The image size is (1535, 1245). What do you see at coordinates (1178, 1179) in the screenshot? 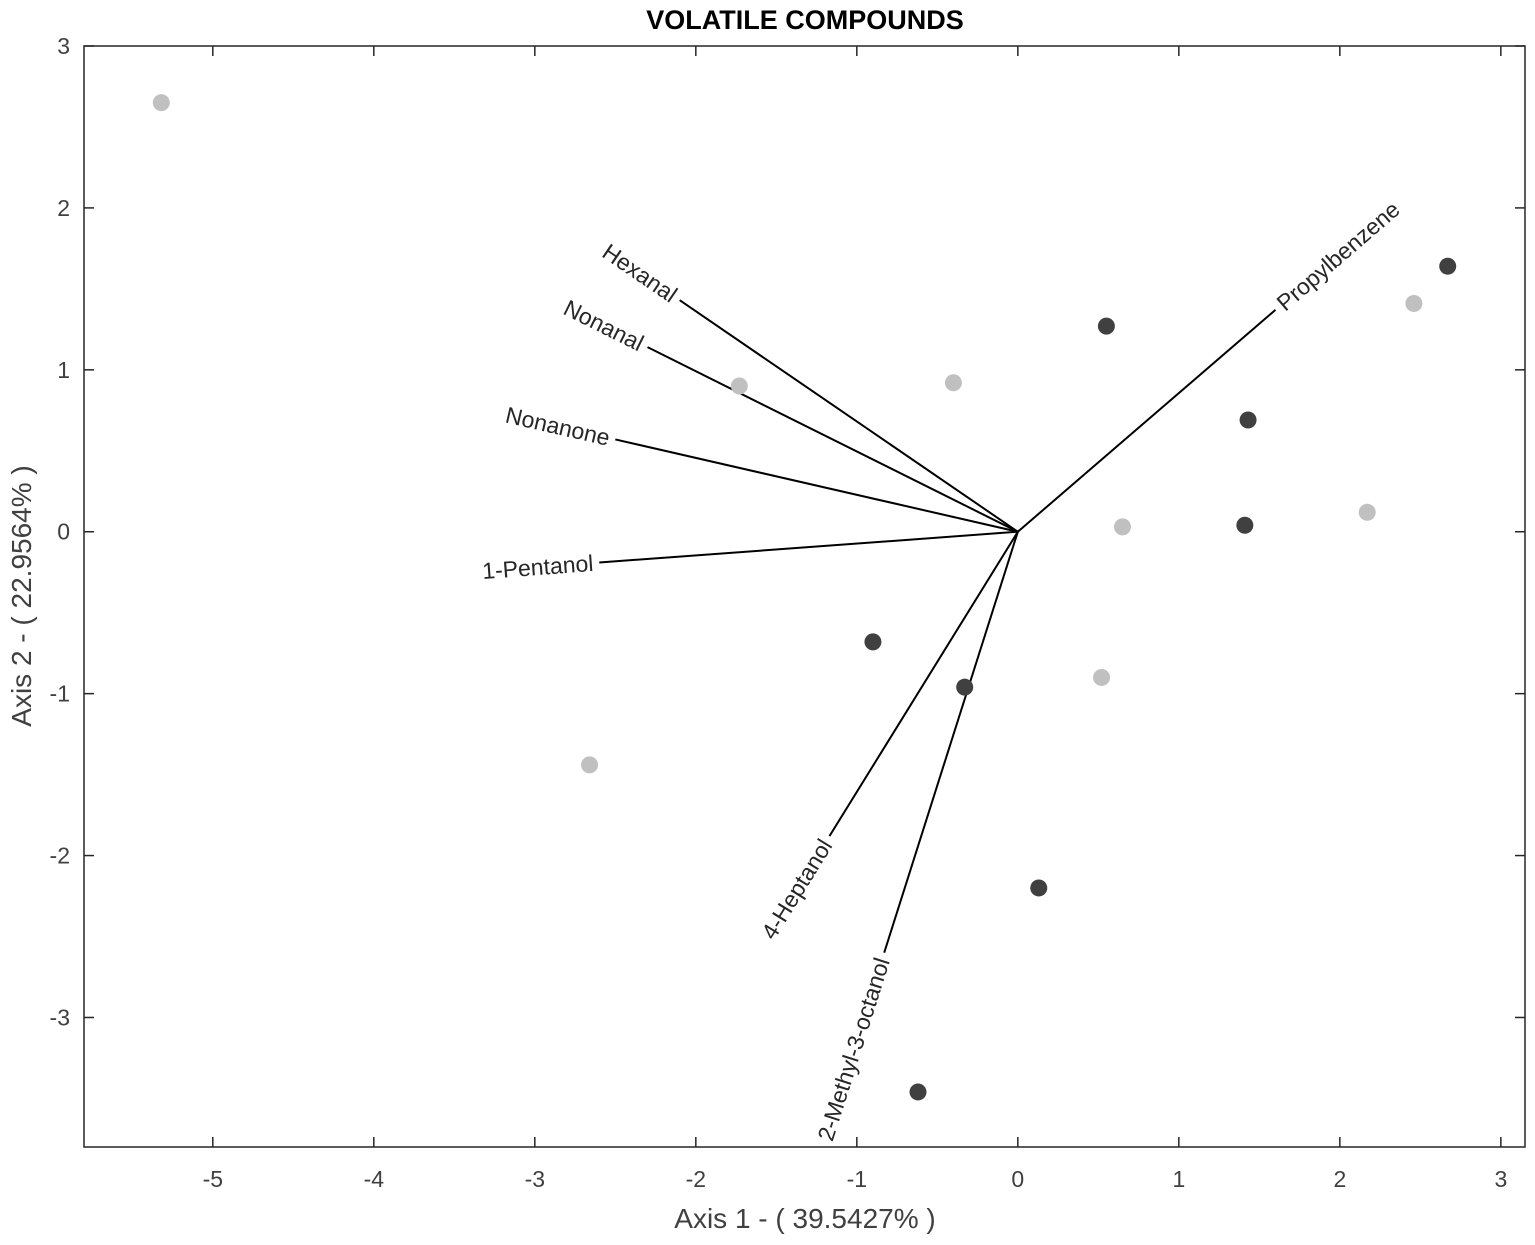
I see `x-tick-label: 1` at bounding box center [1178, 1179].